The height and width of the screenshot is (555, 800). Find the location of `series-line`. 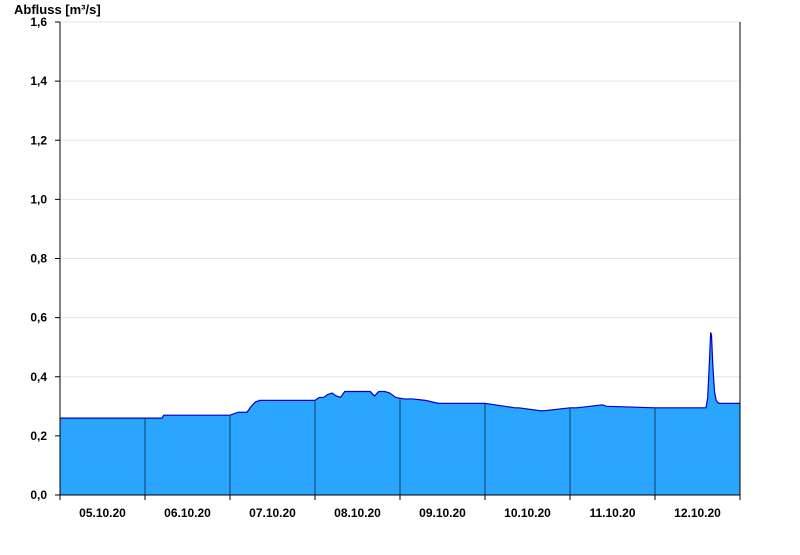

series-line is located at coordinates (400, 375).